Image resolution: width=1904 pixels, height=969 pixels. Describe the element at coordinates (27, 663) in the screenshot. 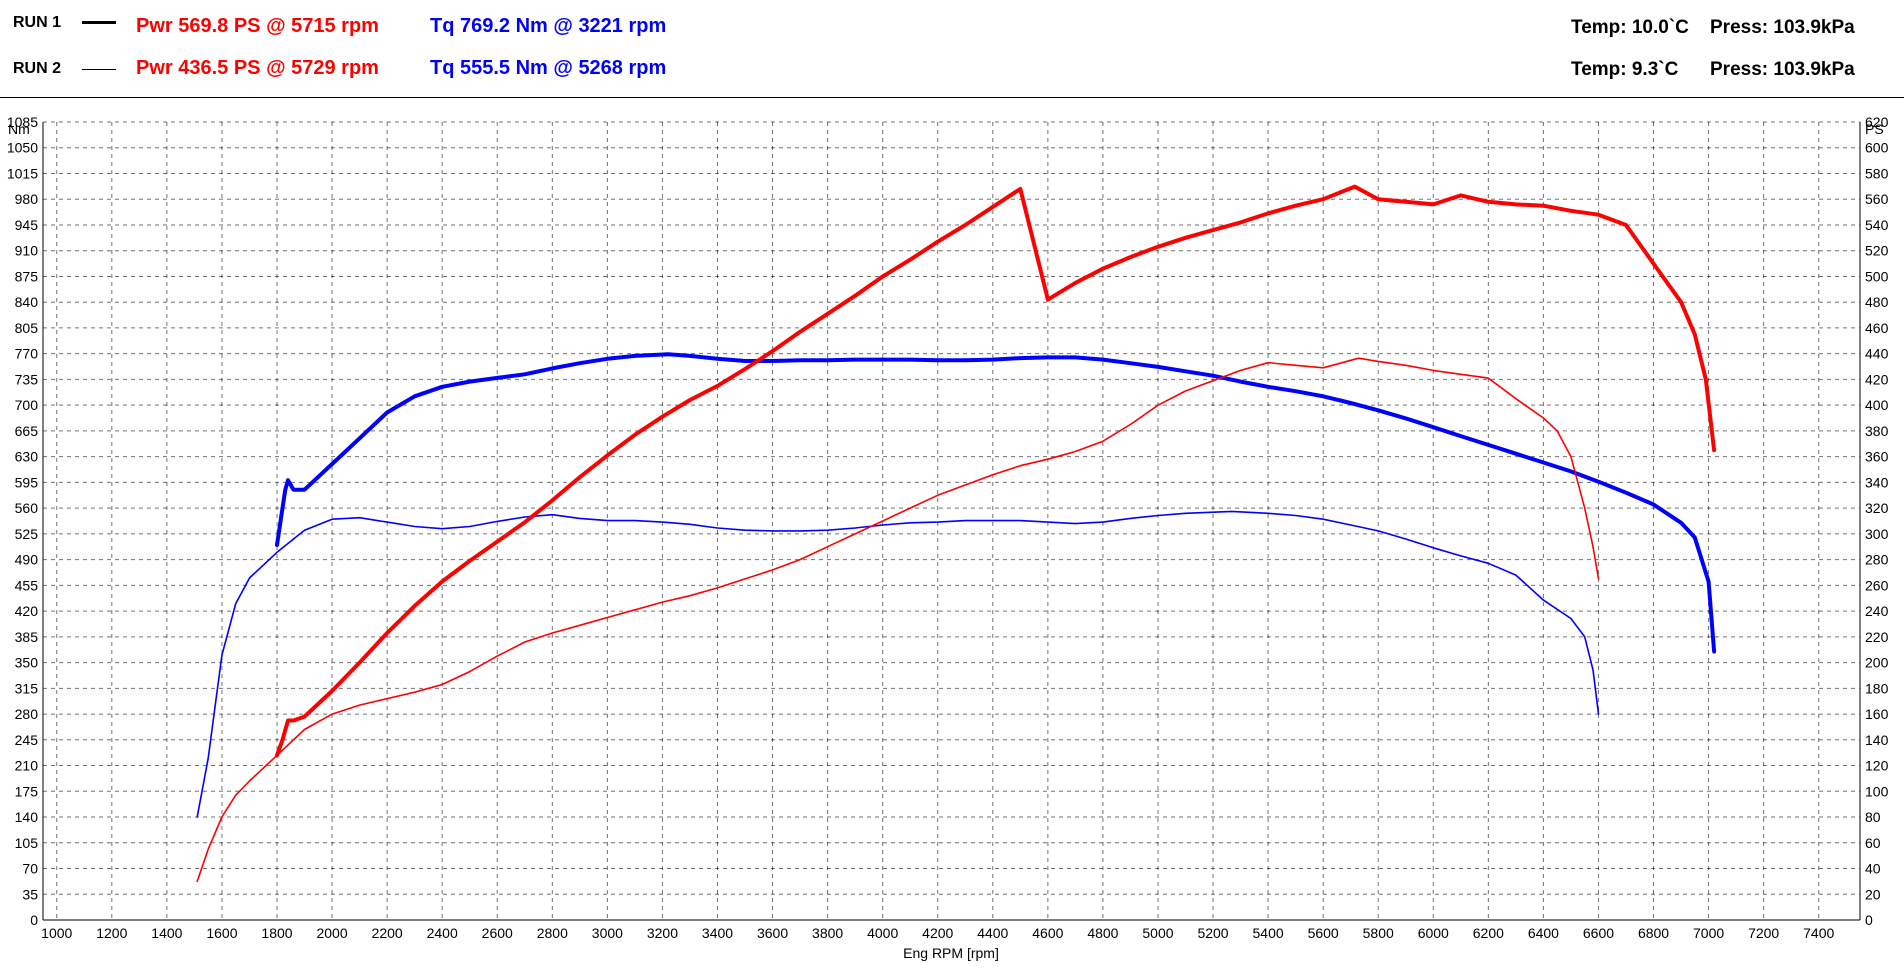

I see `y-tick-left-label: 350` at that location.